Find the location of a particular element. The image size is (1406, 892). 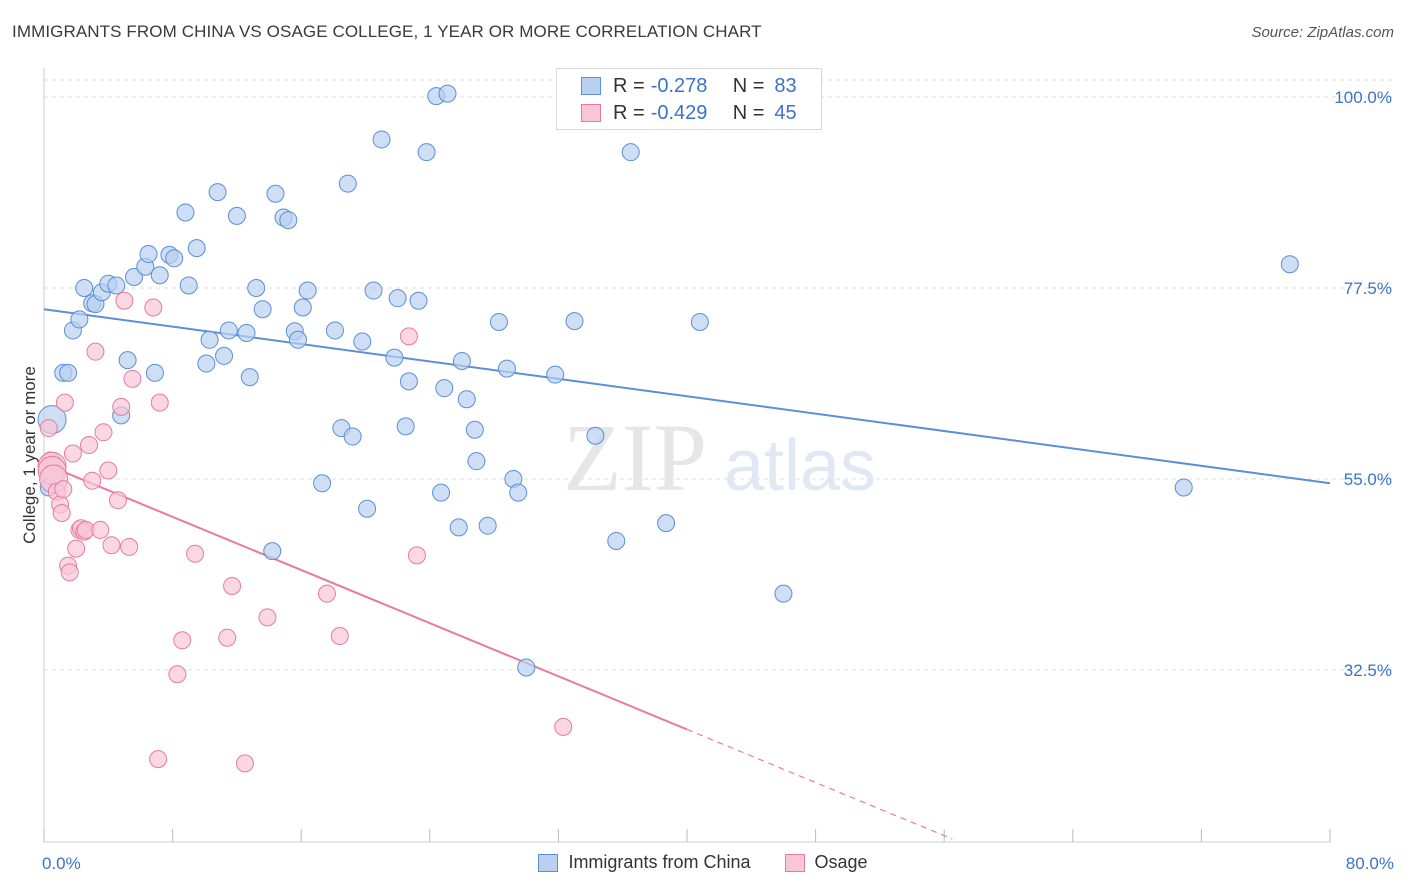

legend-item-osage: Osage is located at coordinates (826, 862).